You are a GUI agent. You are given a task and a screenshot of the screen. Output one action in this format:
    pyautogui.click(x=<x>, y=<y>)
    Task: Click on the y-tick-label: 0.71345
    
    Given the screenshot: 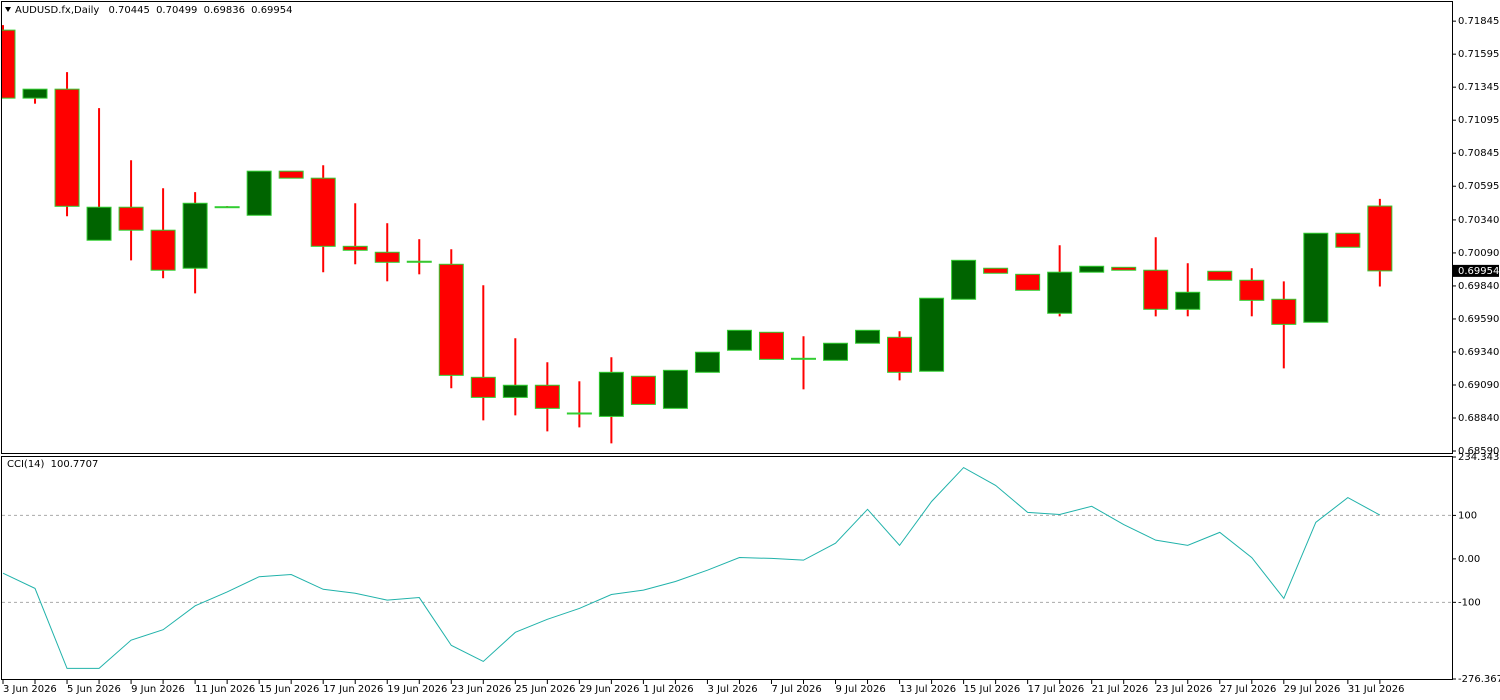 What is the action you would take?
    pyautogui.click(x=1478, y=87)
    